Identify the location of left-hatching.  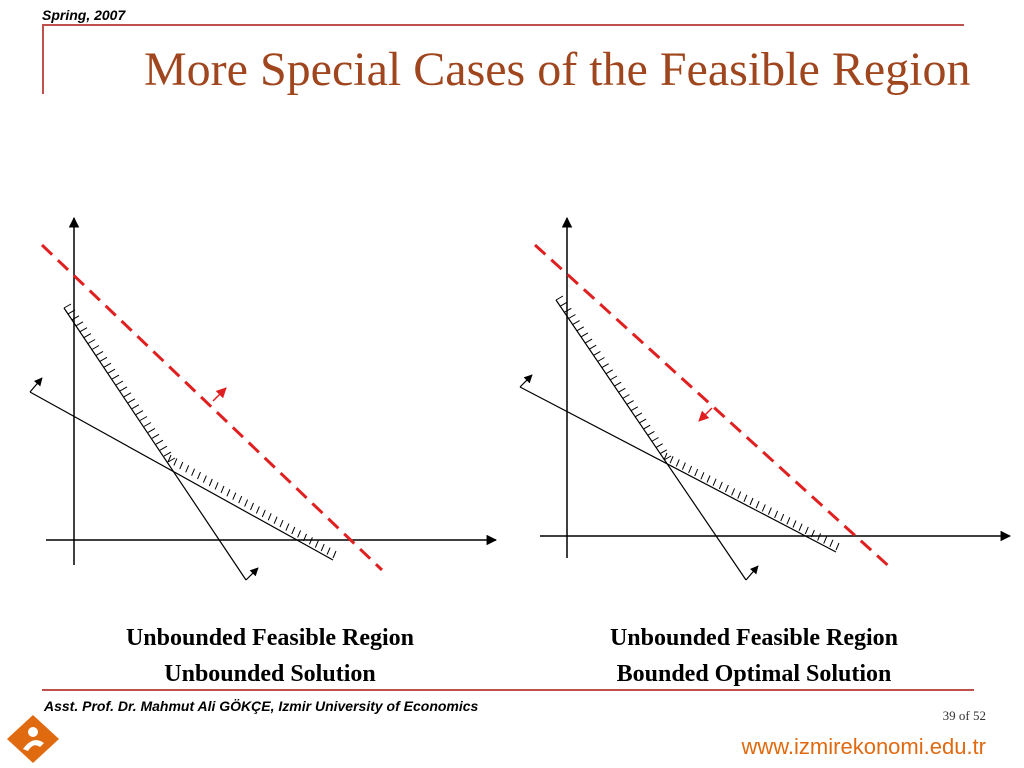
(200, 431).